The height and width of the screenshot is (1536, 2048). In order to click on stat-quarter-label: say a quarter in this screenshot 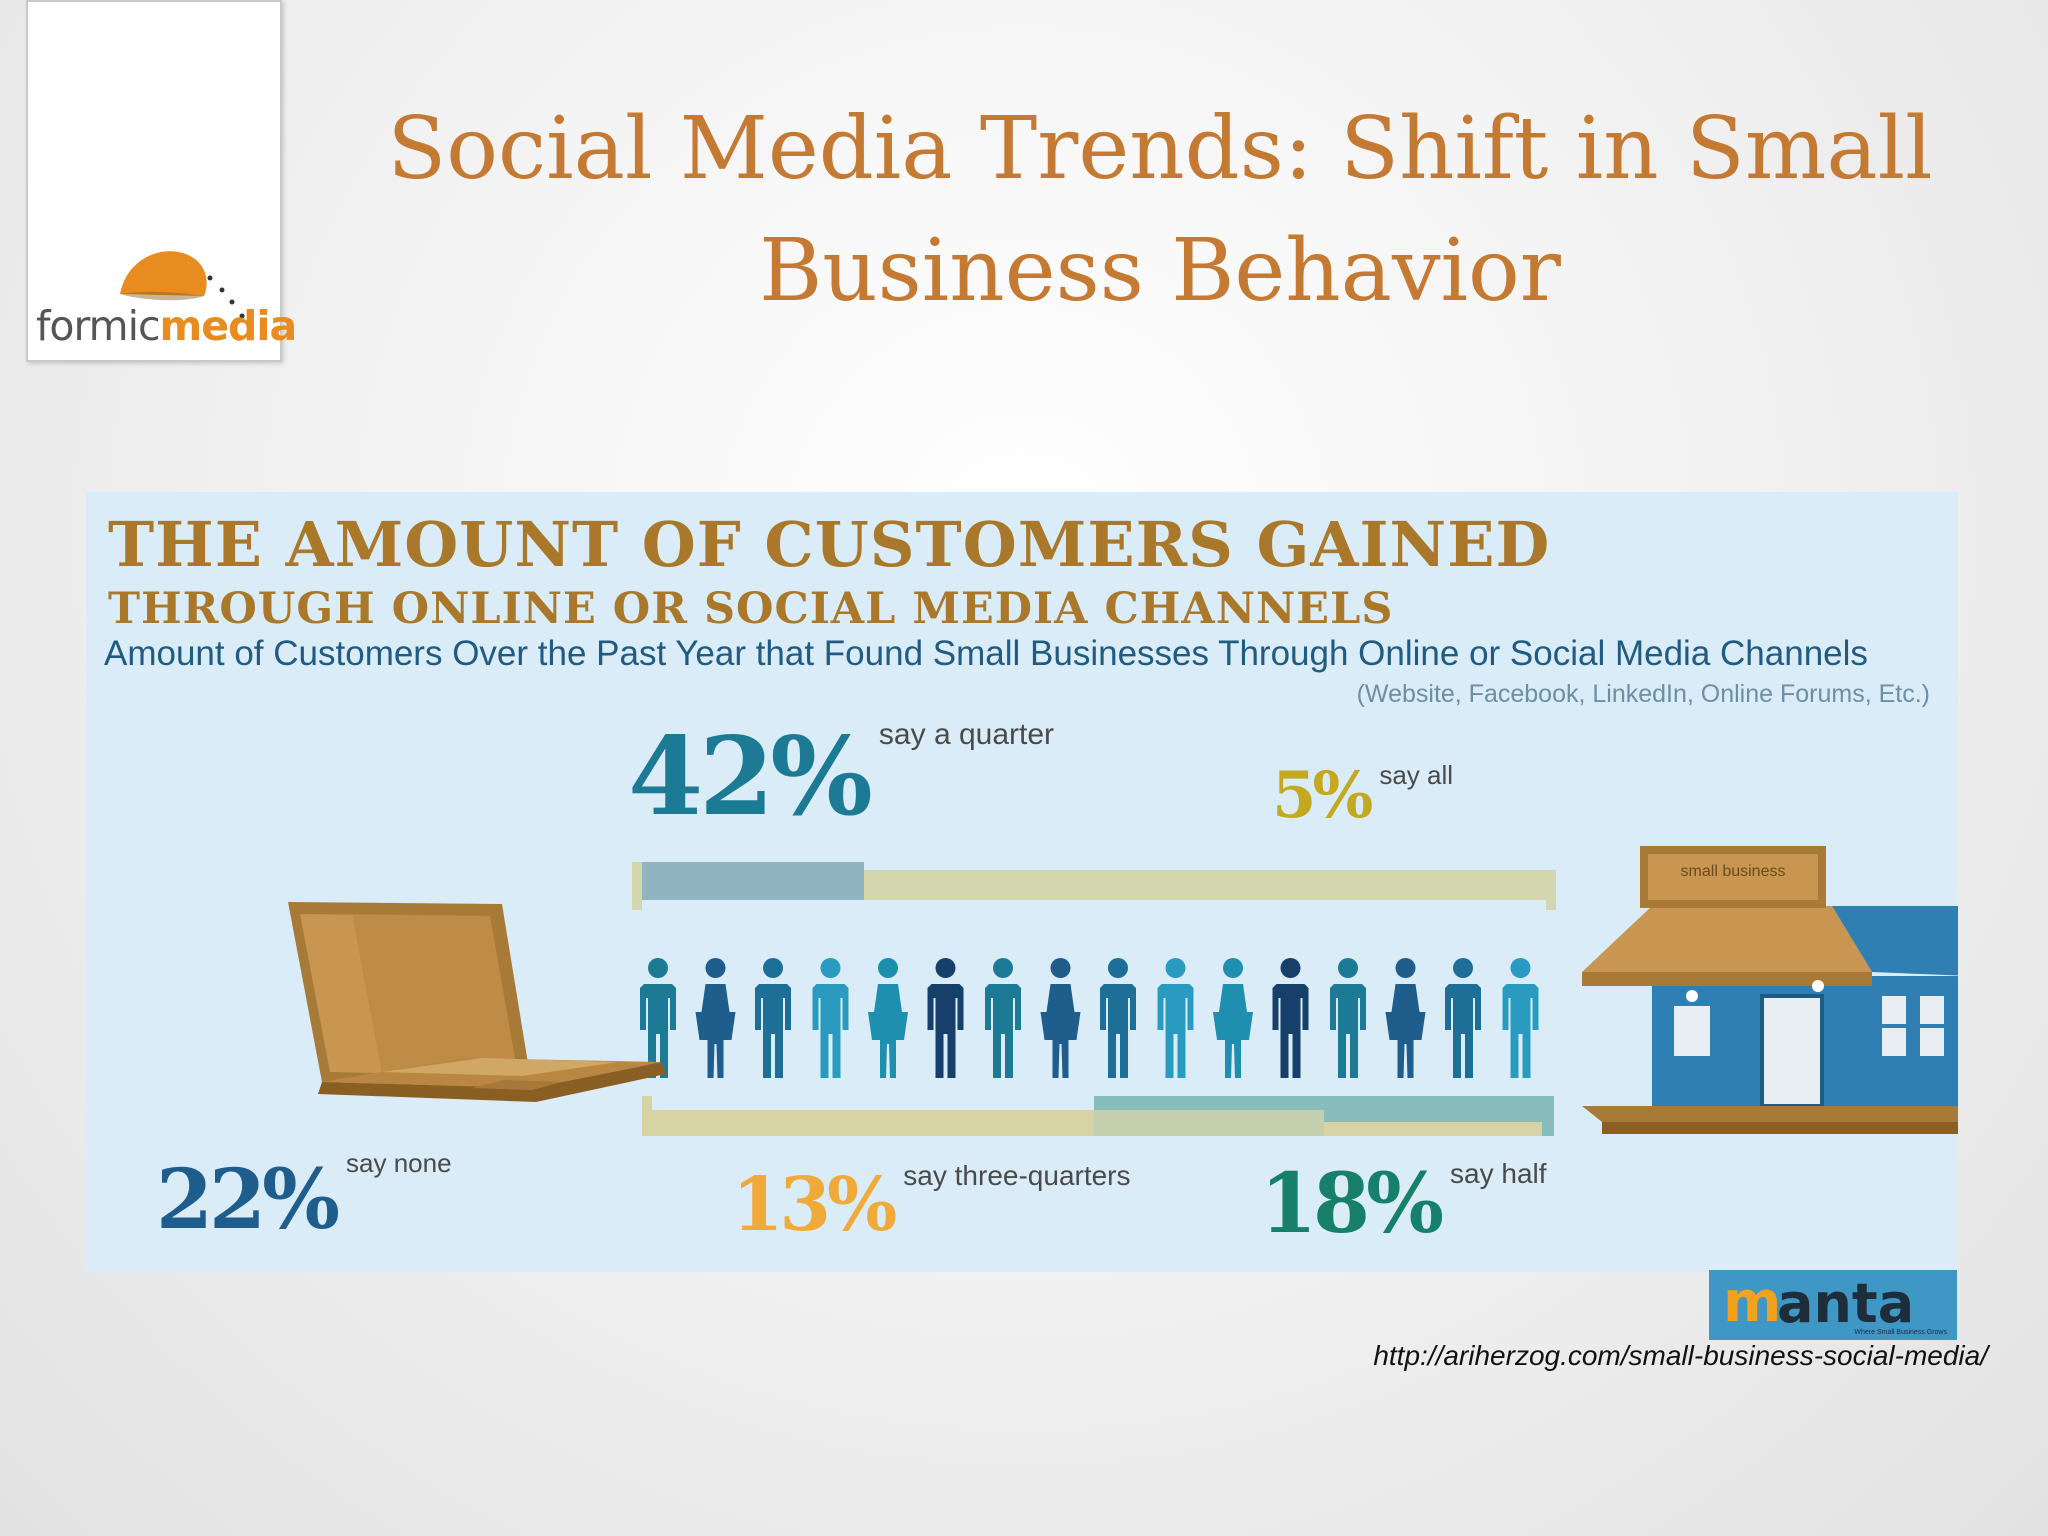, I will do `click(966, 734)`.